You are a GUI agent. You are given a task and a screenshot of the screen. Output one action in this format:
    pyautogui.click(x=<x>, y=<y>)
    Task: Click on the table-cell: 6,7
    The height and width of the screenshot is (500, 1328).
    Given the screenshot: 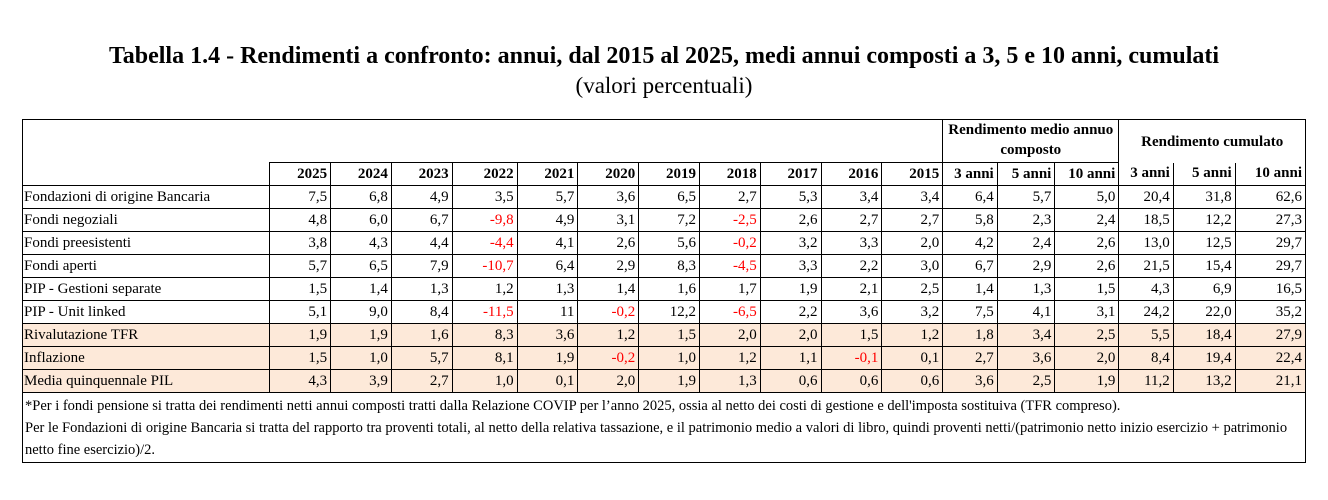 What is the action you would take?
    pyautogui.click(x=970, y=266)
    